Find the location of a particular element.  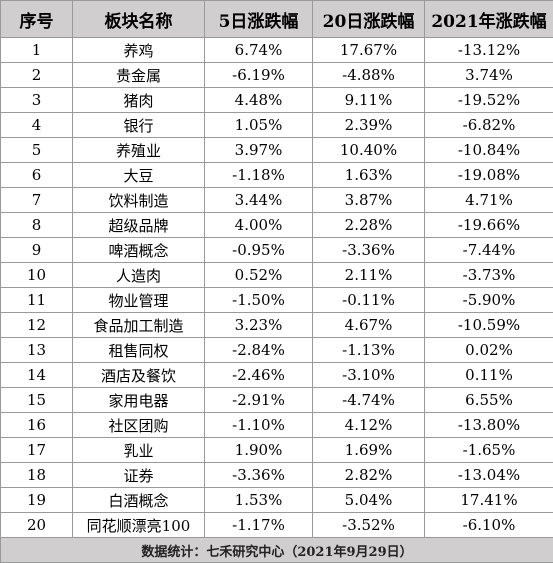

cell-2021-change: -6.10% is located at coordinates (488, 525).